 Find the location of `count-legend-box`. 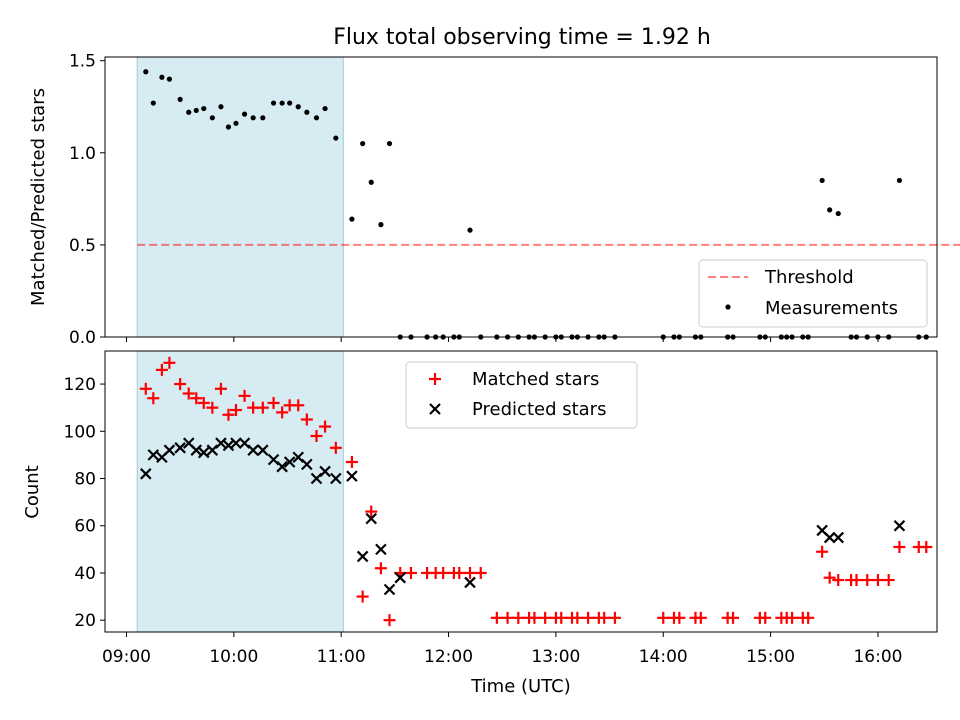

count-legend-box is located at coordinates (521, 395).